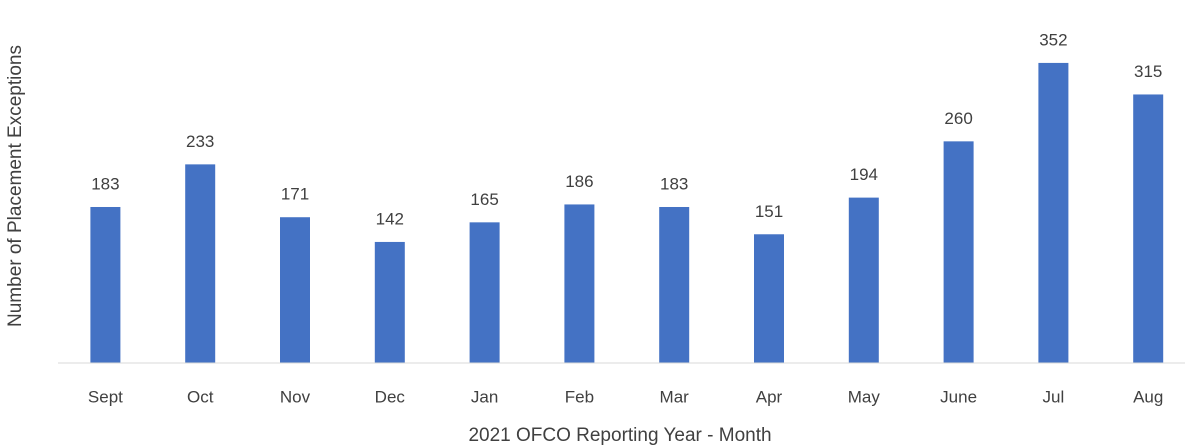 The image size is (1185, 447). Describe the element at coordinates (579, 396) in the screenshot. I see `x-tick-label: Feb` at that location.